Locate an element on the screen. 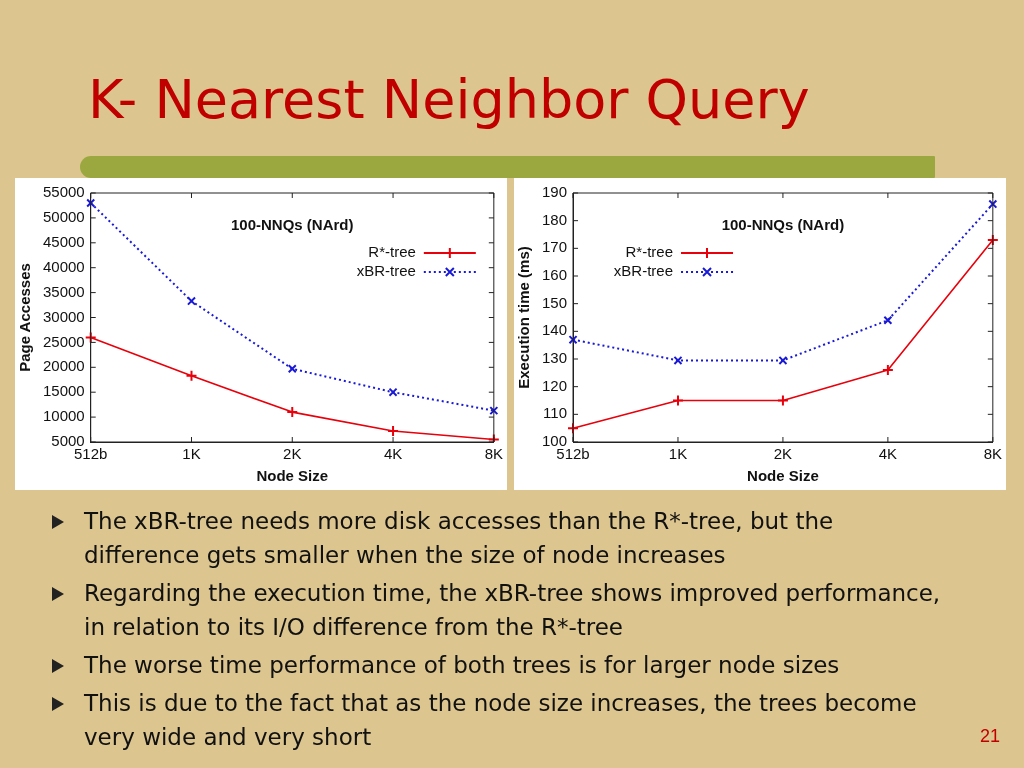 The height and width of the screenshot is (768, 1024). y-tick-label: 160 is located at coordinates (555, 275).